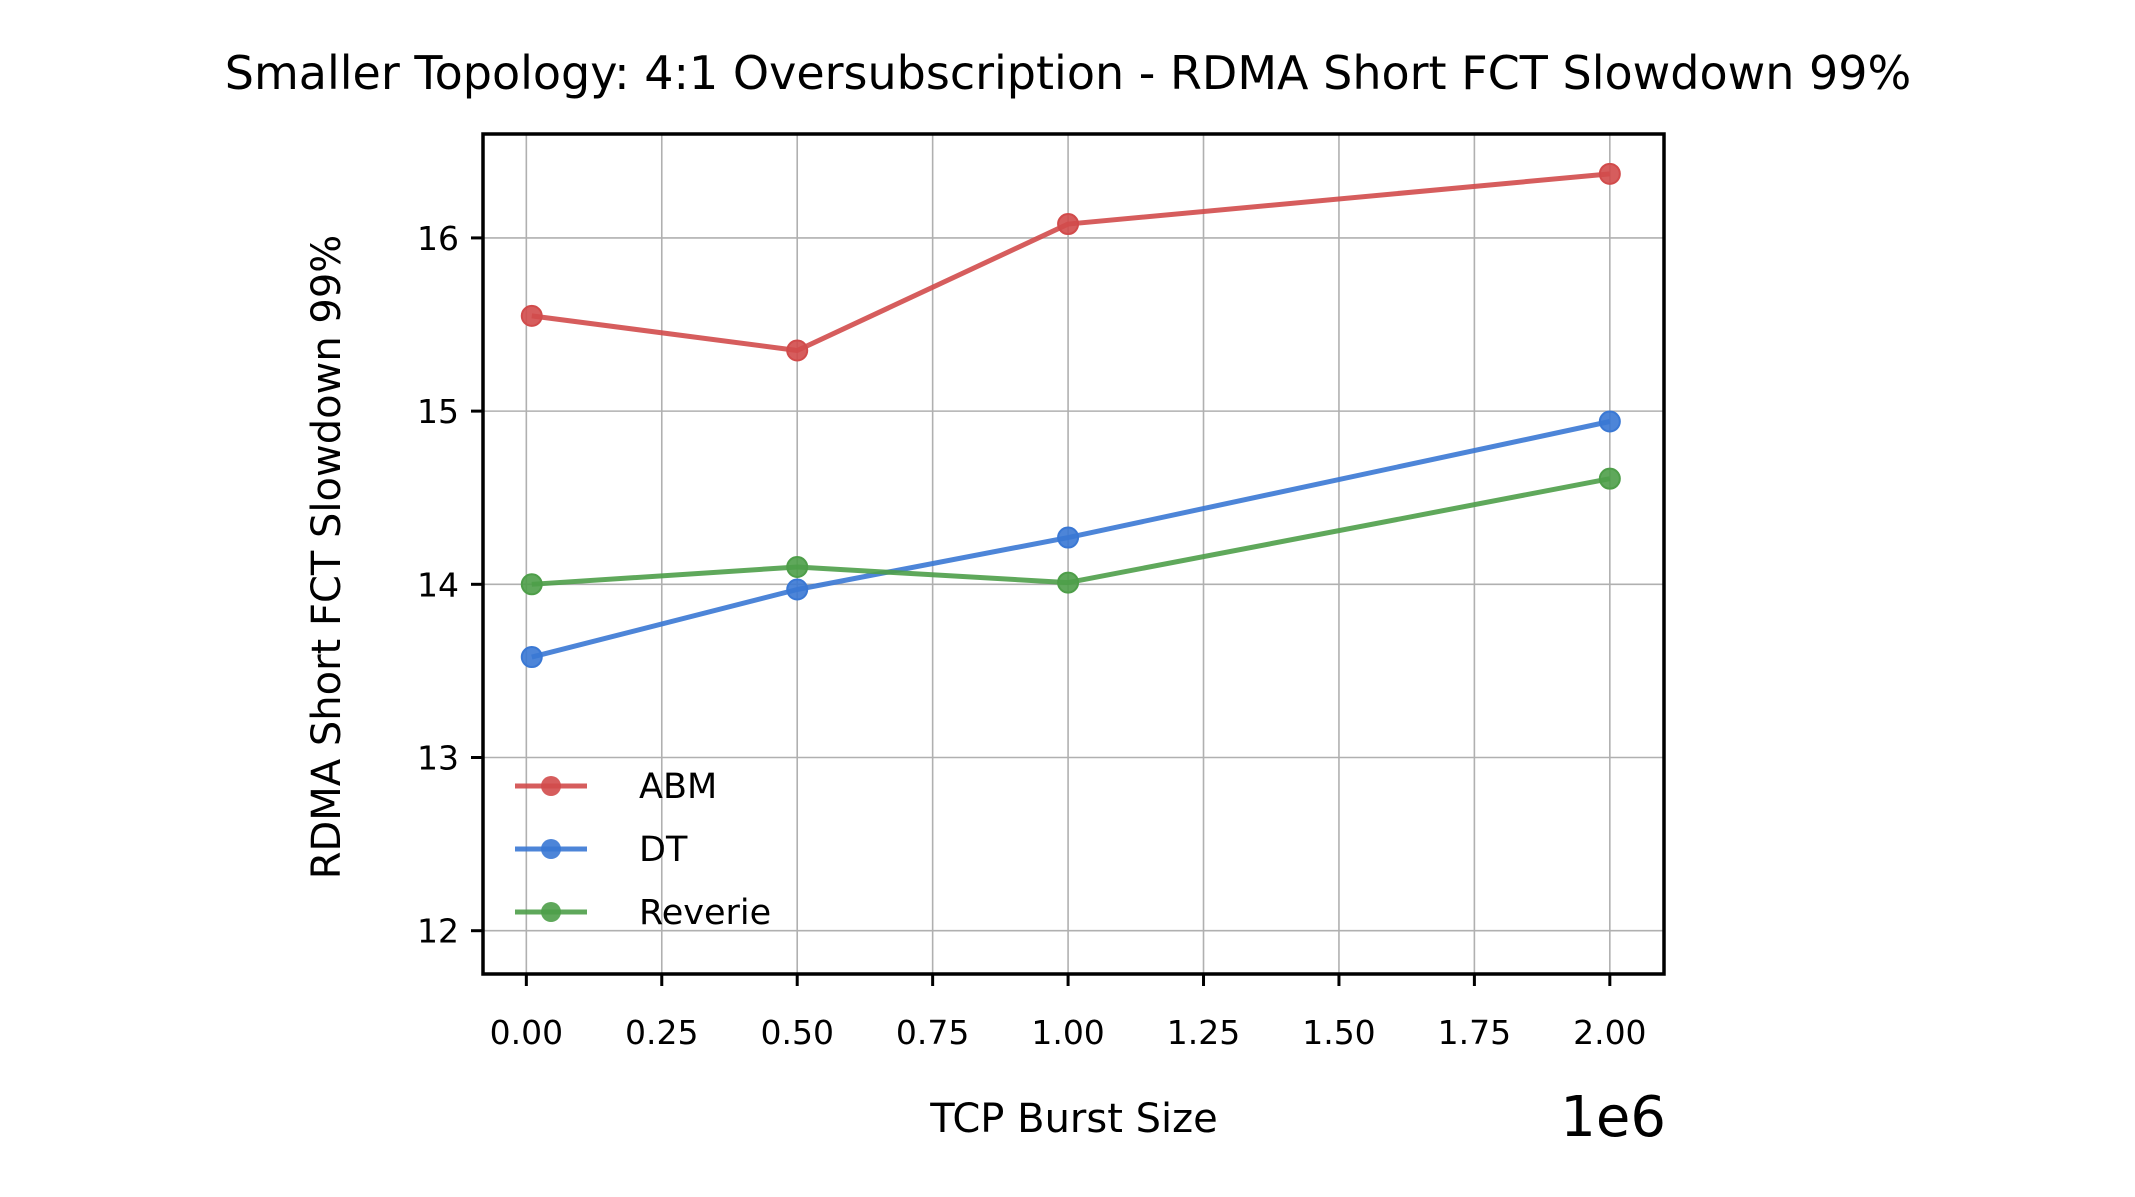 The width and height of the screenshot is (2135, 1197). What do you see at coordinates (438, 931) in the screenshot?
I see `y-tick-label: 12` at bounding box center [438, 931].